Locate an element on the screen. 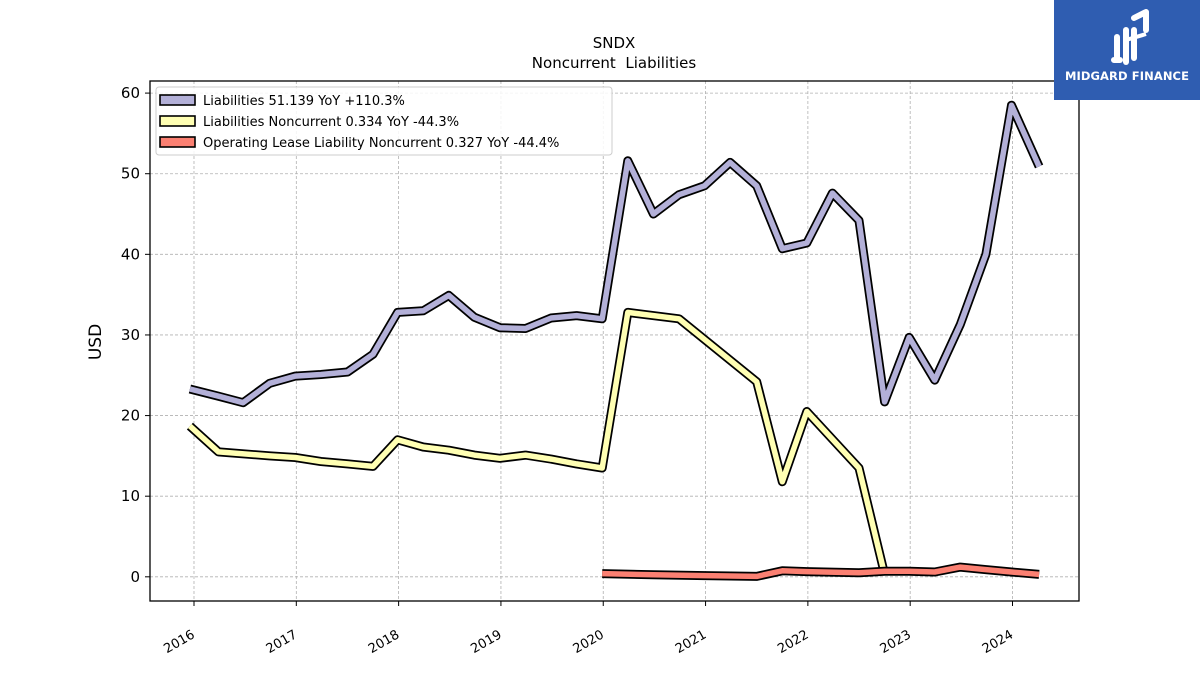 The image size is (1200, 675). x-tick-label: 2017 is located at coordinates (282, 642).